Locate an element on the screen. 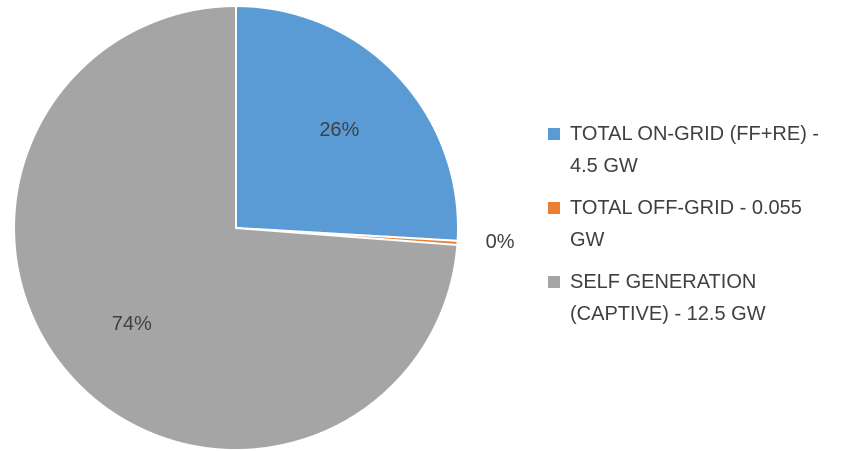  legend-label: SELF GENERATION (CAPTIVE) - 12.5 GW is located at coordinates (668, 298).